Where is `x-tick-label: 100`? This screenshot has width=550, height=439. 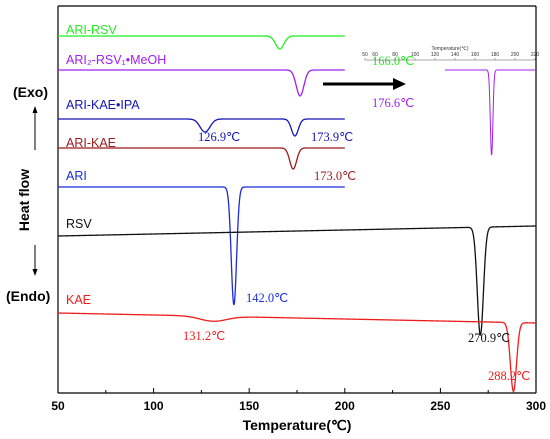
x-tick-label: 100 is located at coordinates (154, 406).